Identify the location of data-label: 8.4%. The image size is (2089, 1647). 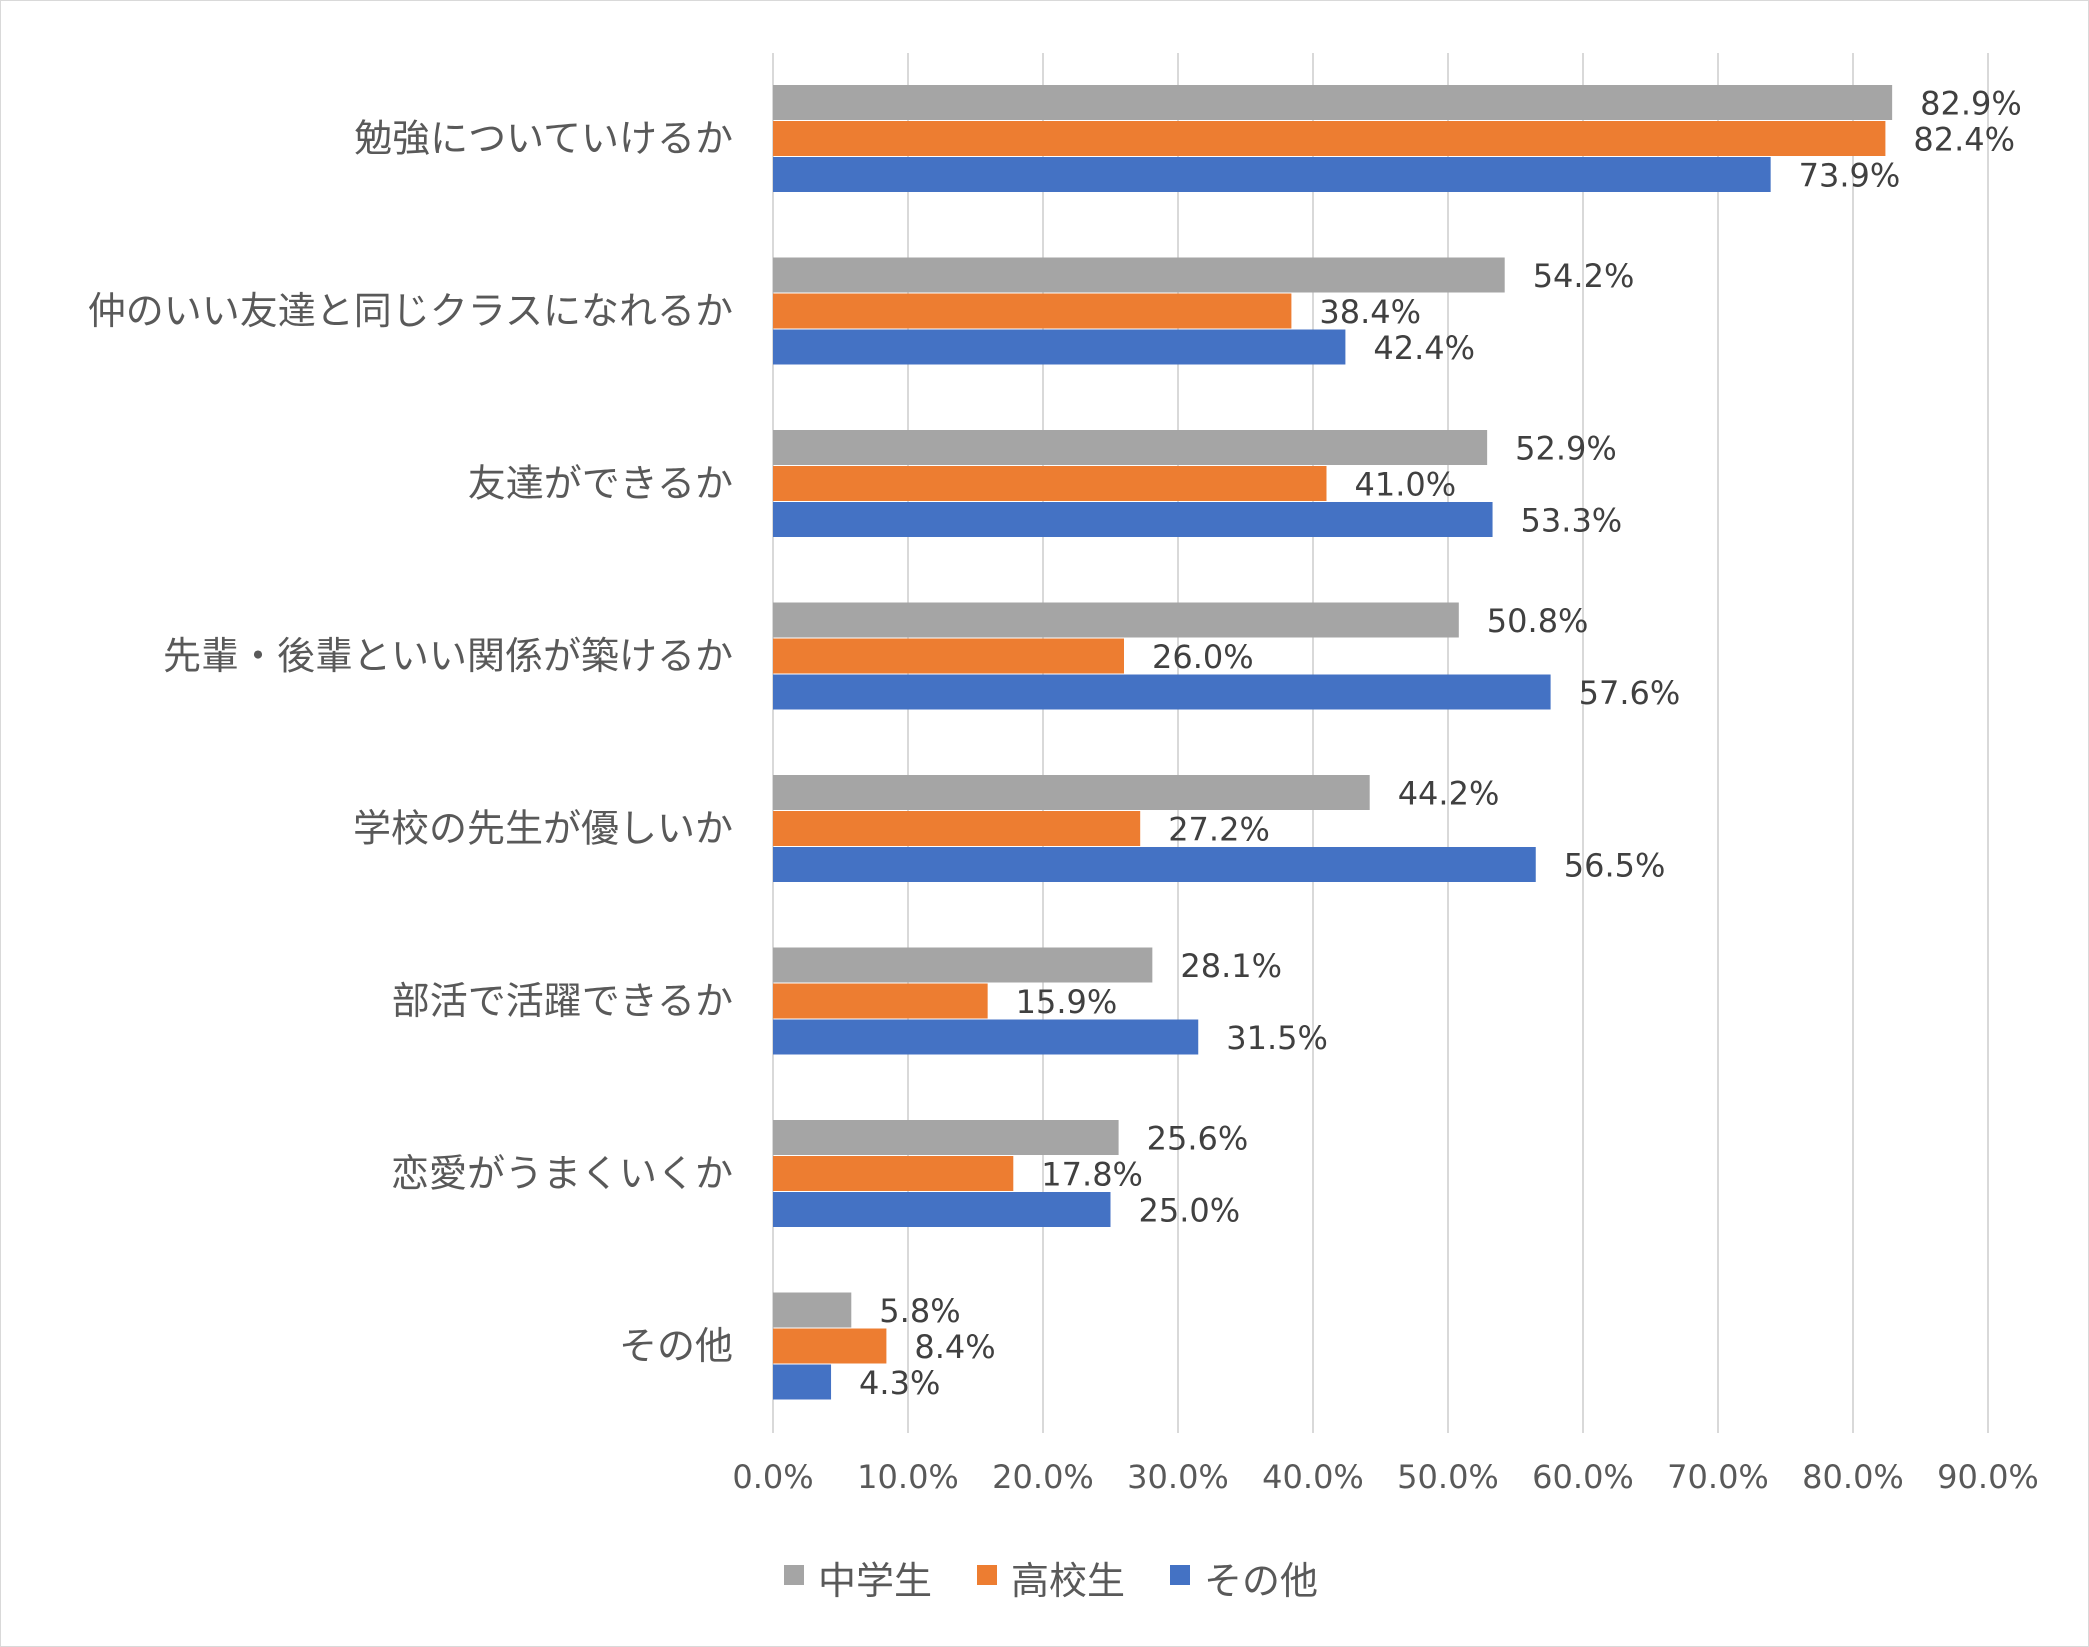
(954, 1347).